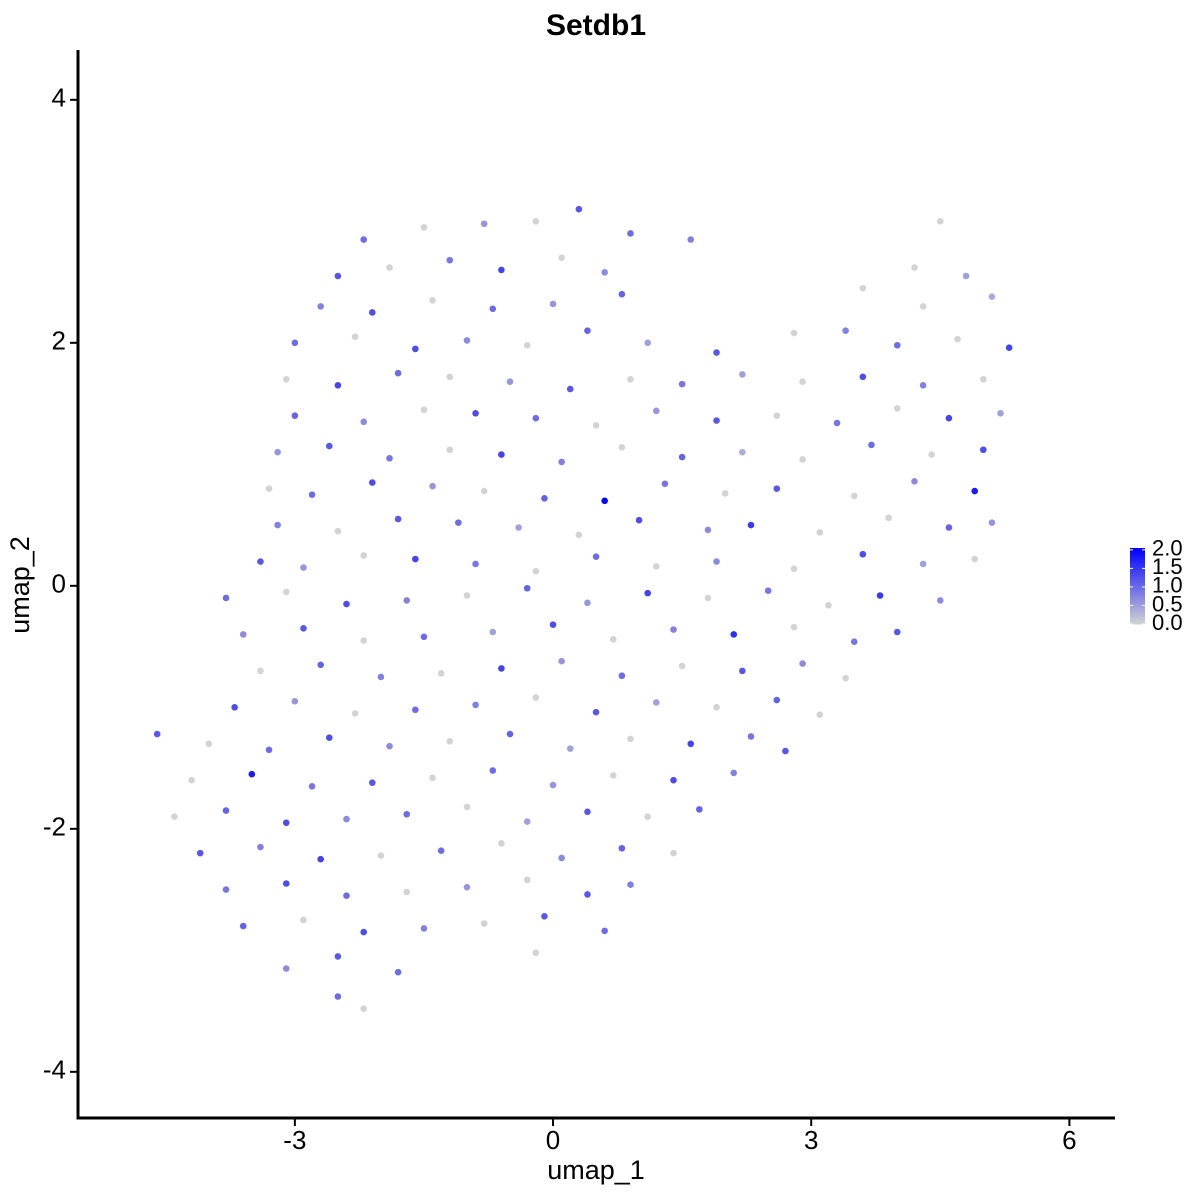 The width and height of the screenshot is (1200, 1200). Describe the element at coordinates (1167, 622) in the screenshot. I see `colorbar-label: 0.0` at that location.